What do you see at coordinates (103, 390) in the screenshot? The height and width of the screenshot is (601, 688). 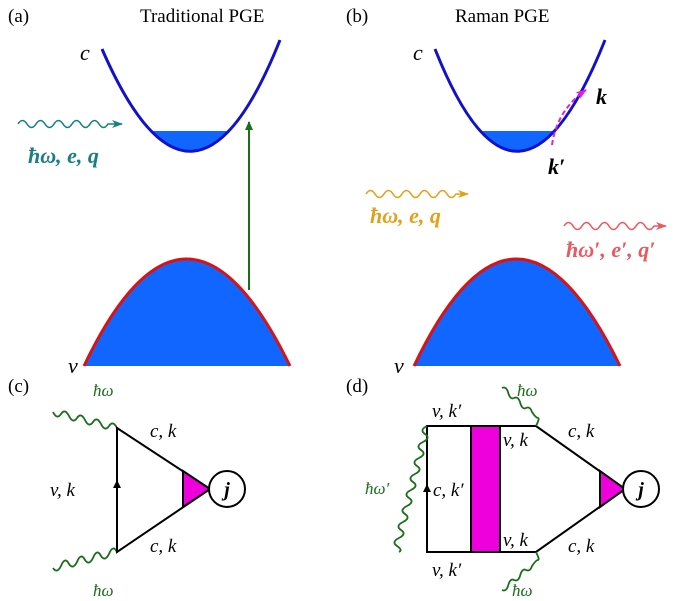 I see `photon-top-label-c: ħω` at bounding box center [103, 390].